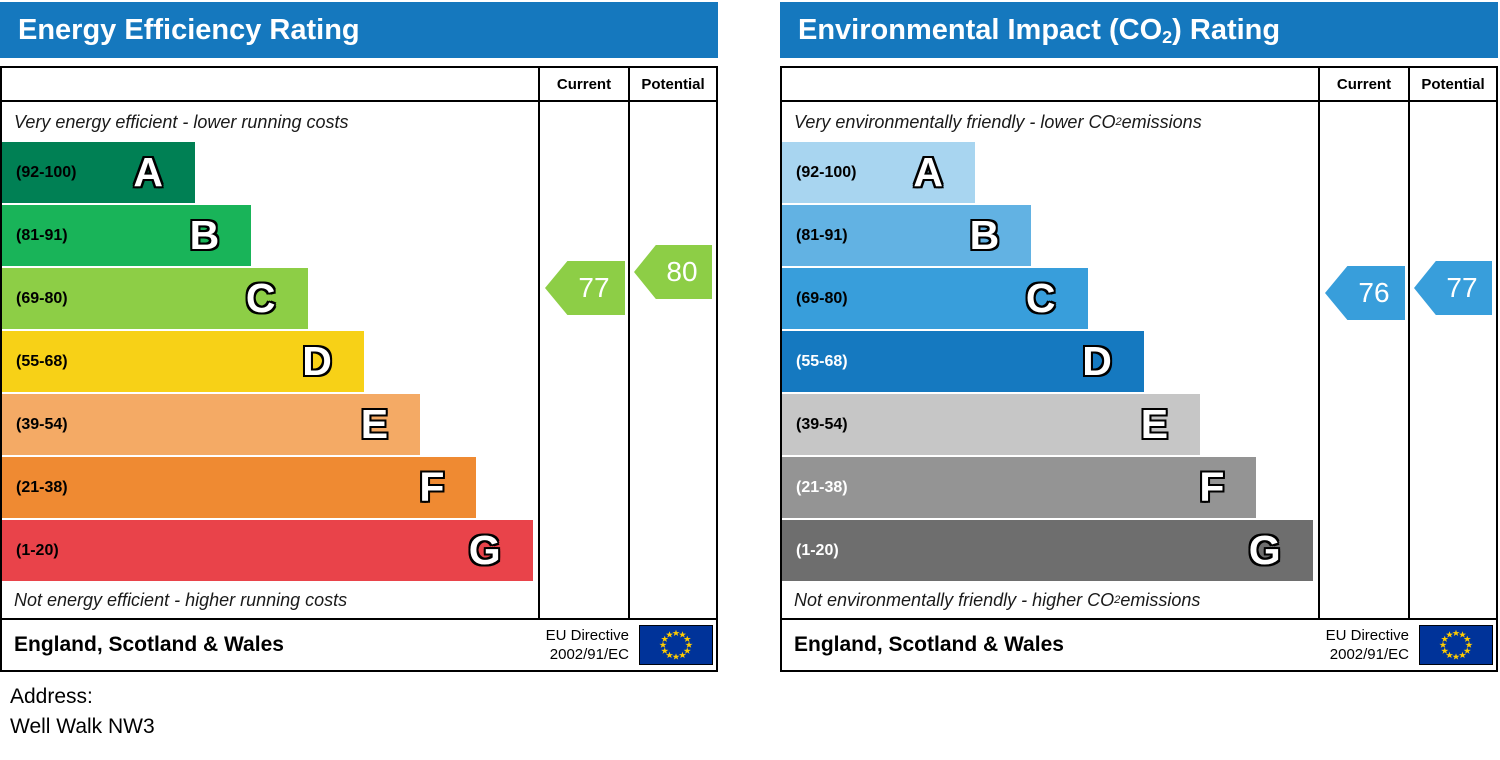 This screenshot has height=760, width=1500. Describe the element at coordinates (189, 30) in the screenshot. I see `chart-title-text: Energy Efficiency Rating` at that location.